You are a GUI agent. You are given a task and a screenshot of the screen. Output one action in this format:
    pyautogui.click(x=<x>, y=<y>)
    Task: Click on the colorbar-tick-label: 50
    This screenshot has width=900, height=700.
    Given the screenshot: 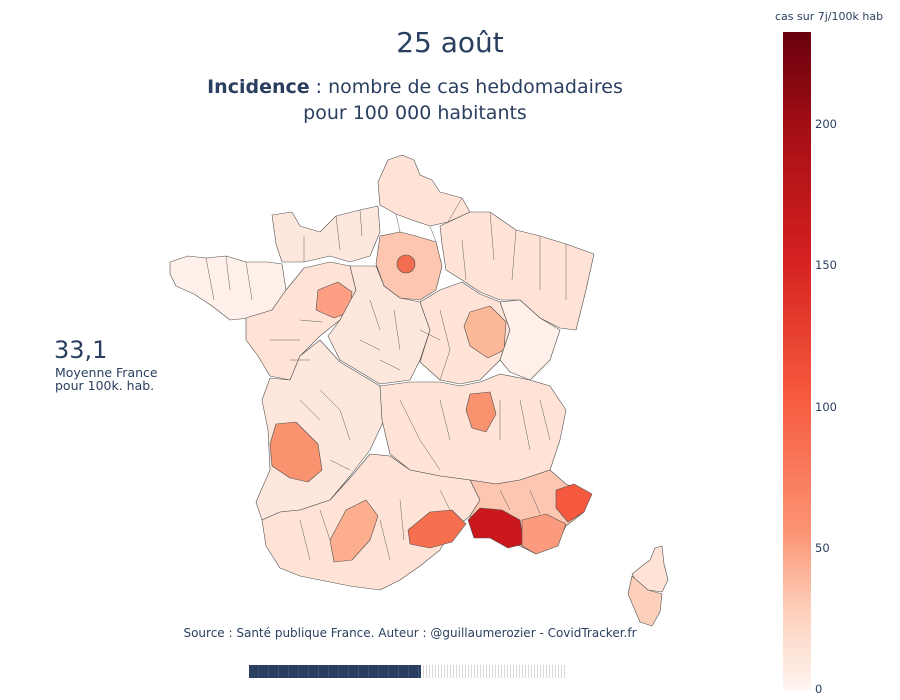 What is the action you would take?
    pyautogui.click(x=822, y=547)
    